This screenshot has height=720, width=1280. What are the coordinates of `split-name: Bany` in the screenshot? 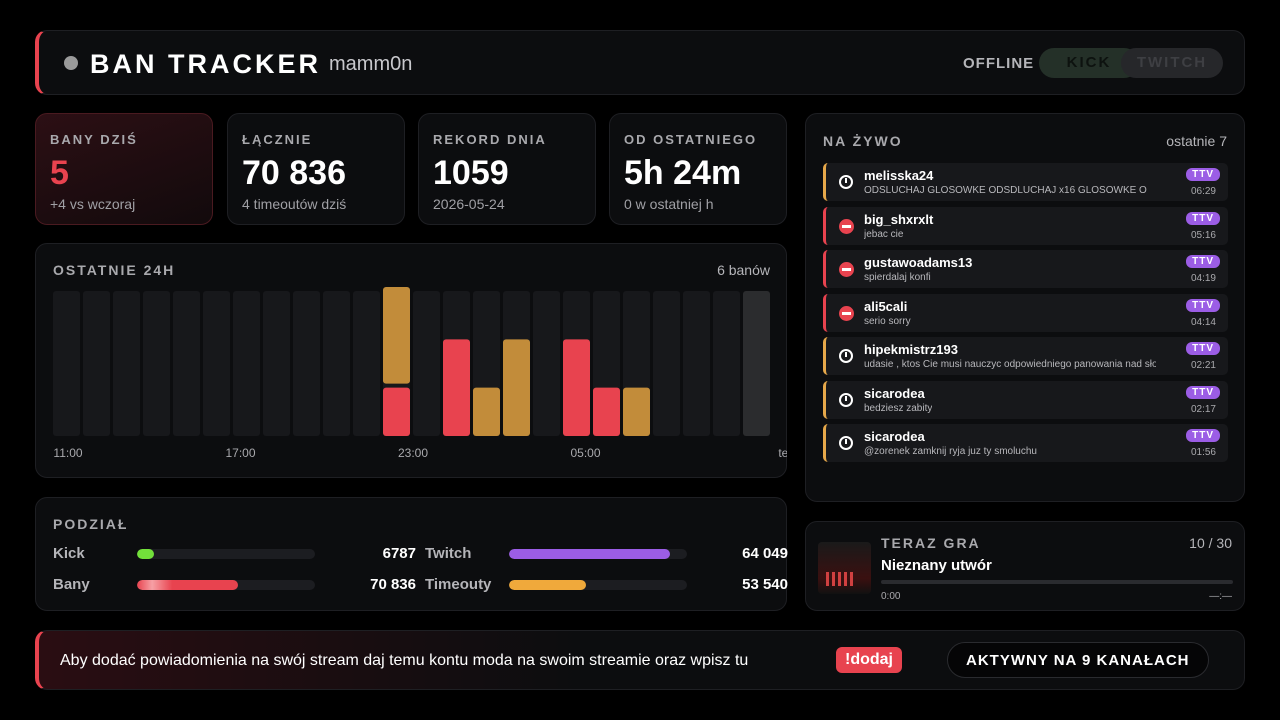 It's located at (71, 584).